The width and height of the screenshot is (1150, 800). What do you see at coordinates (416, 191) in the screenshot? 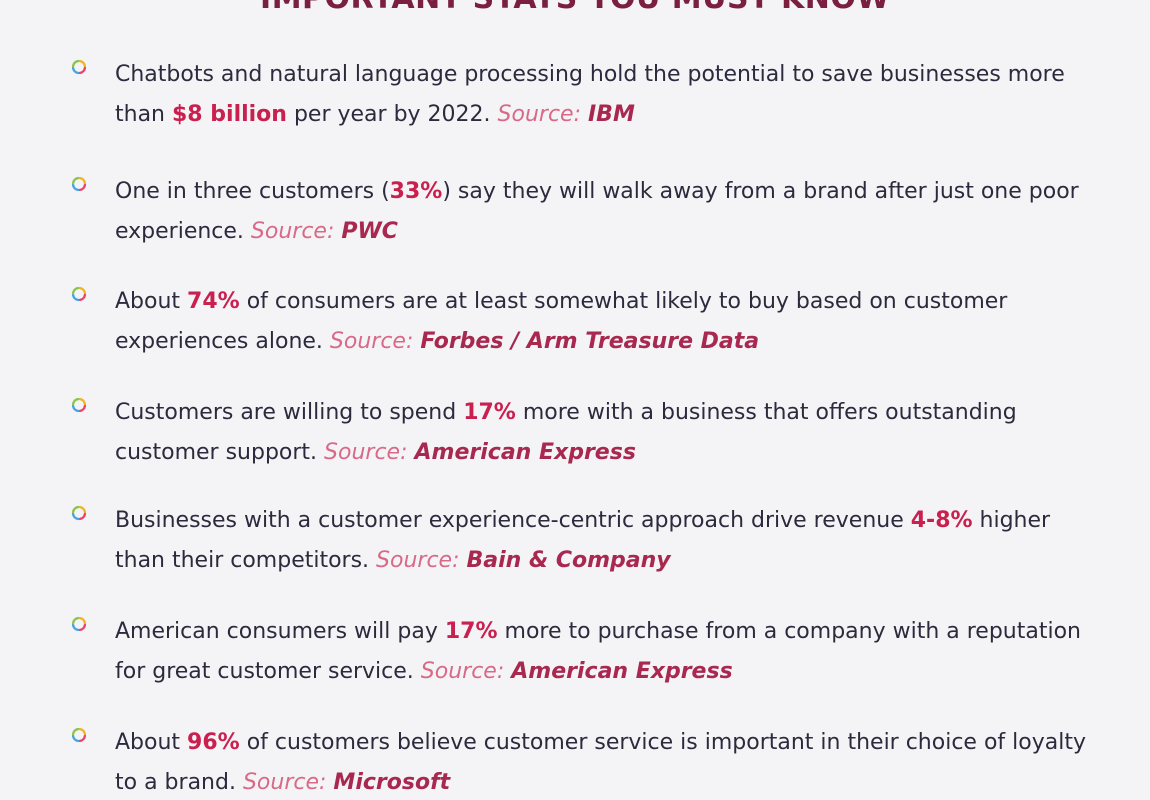
I see `stat-highlight: 33%` at bounding box center [416, 191].